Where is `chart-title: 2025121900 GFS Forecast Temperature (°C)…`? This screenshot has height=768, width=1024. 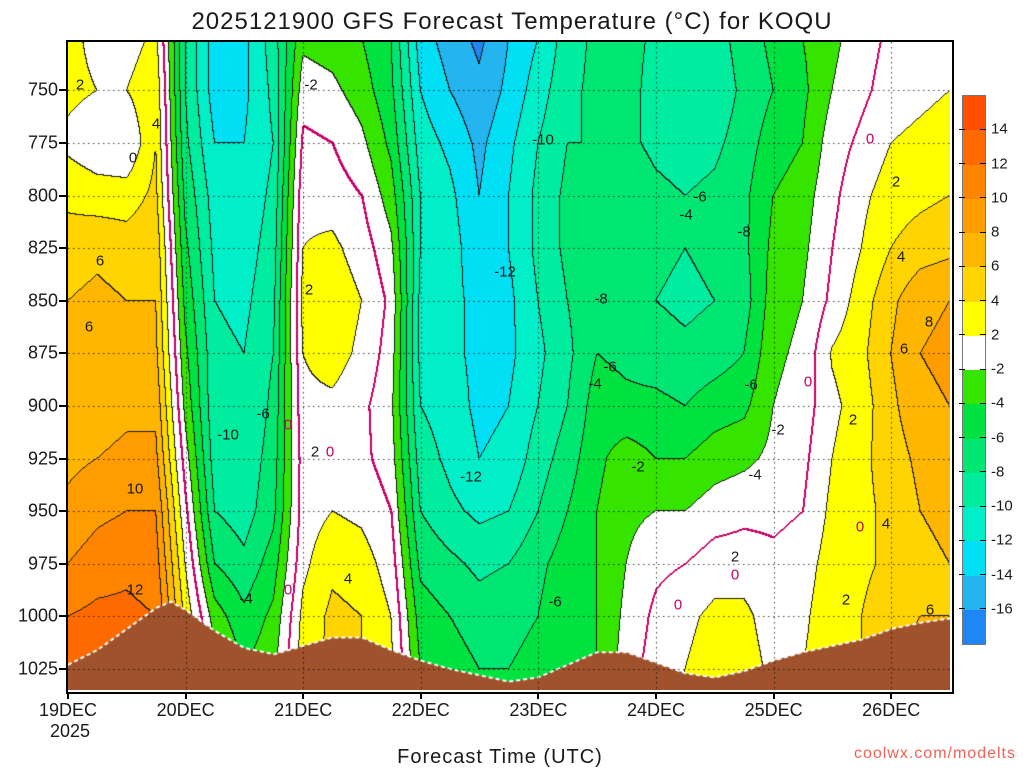
chart-title: 2025121900 GFS Forecast Temperature (°C)… is located at coordinates (512, 21).